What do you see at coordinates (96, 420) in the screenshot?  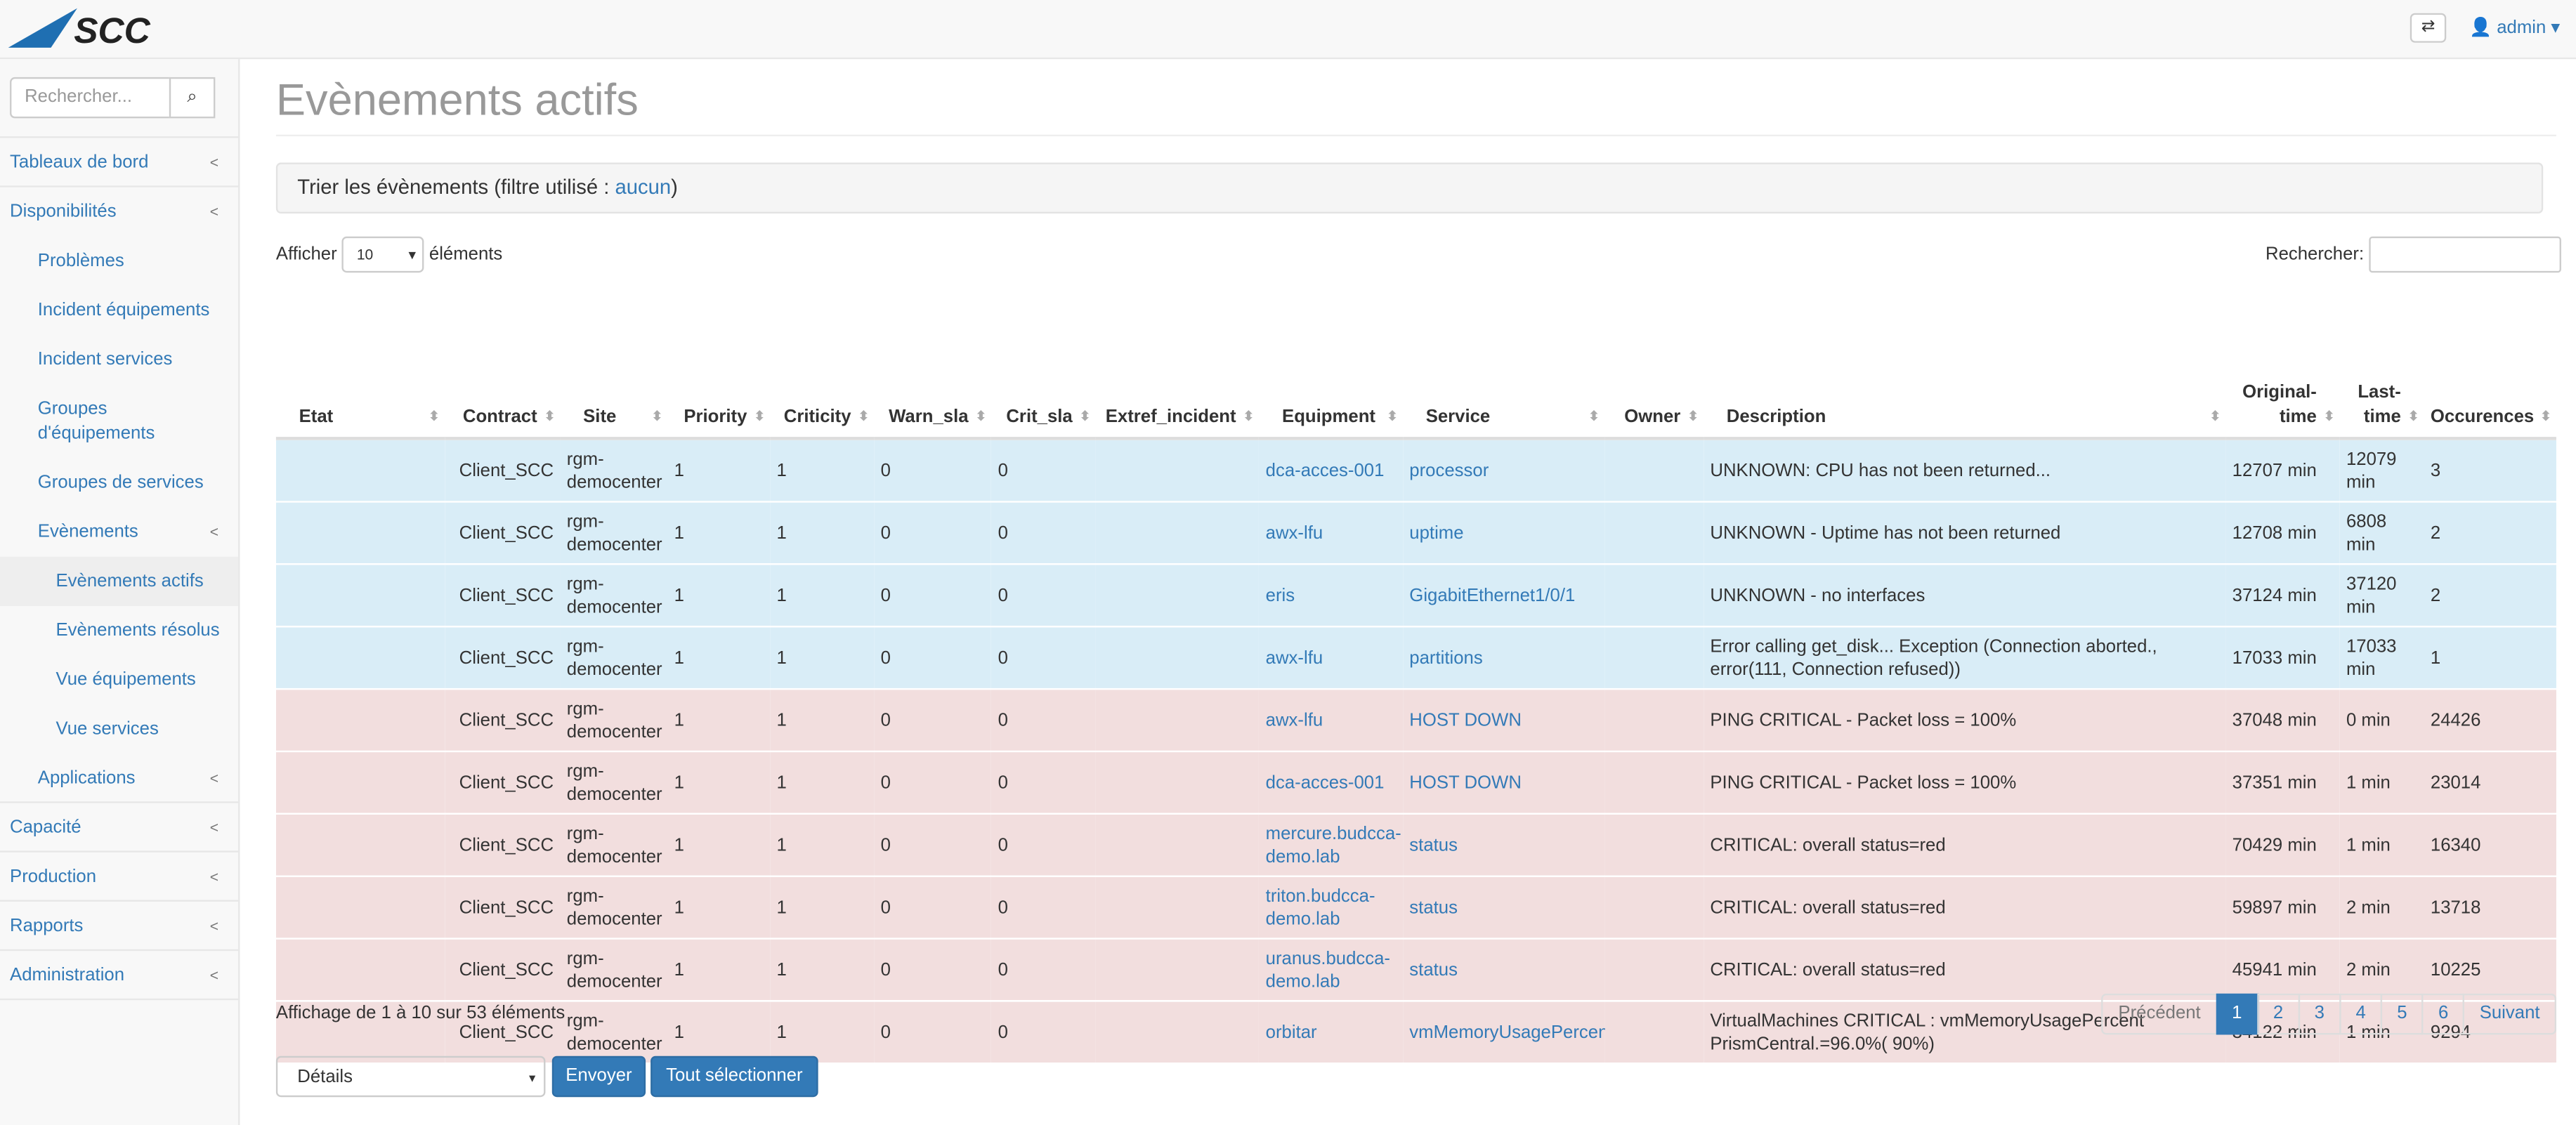 I see `menu-item: Groupes d'équipements` at bounding box center [96, 420].